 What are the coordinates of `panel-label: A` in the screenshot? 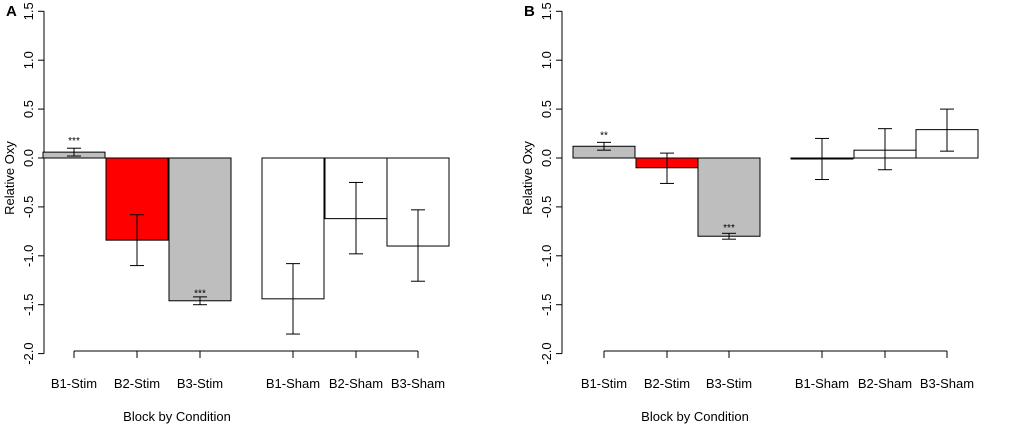 It's located at (11, 11).